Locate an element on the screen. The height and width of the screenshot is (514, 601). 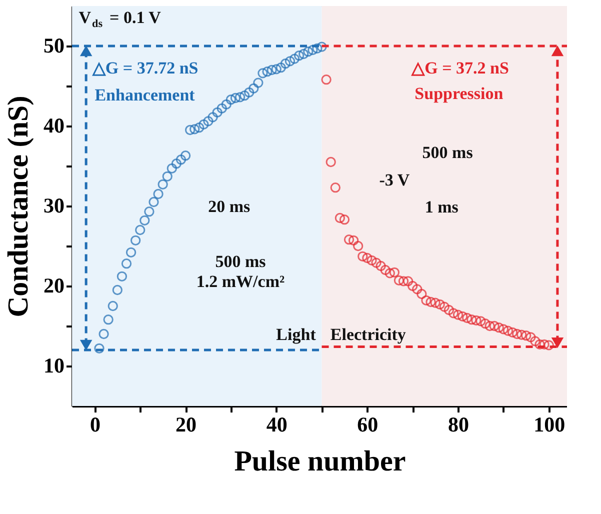
annotation: -3 V is located at coordinates (394, 180).